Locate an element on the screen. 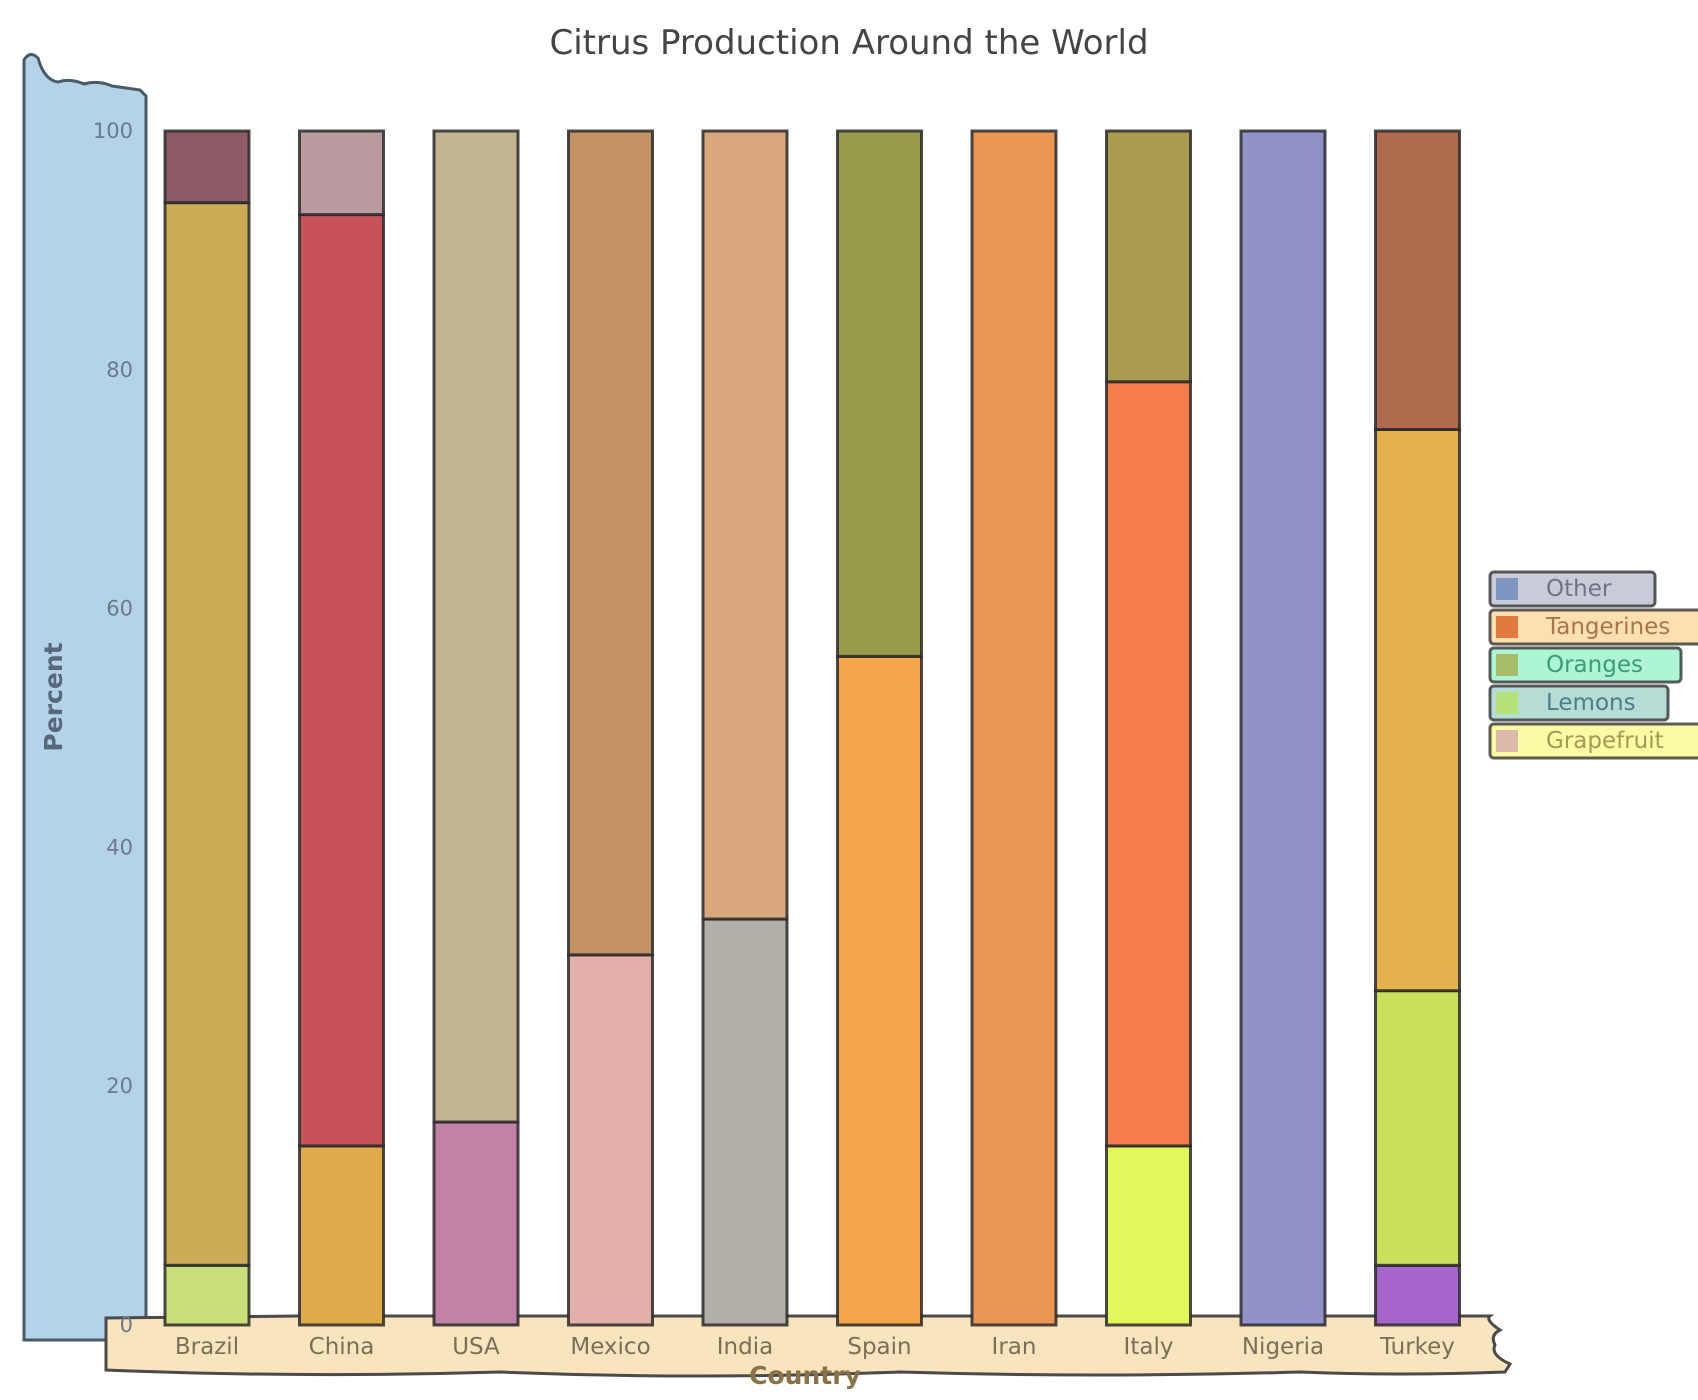 Image resolution: width=1698 pixels, height=1400 pixels. legend-label: Grapefruit is located at coordinates (1605, 741).